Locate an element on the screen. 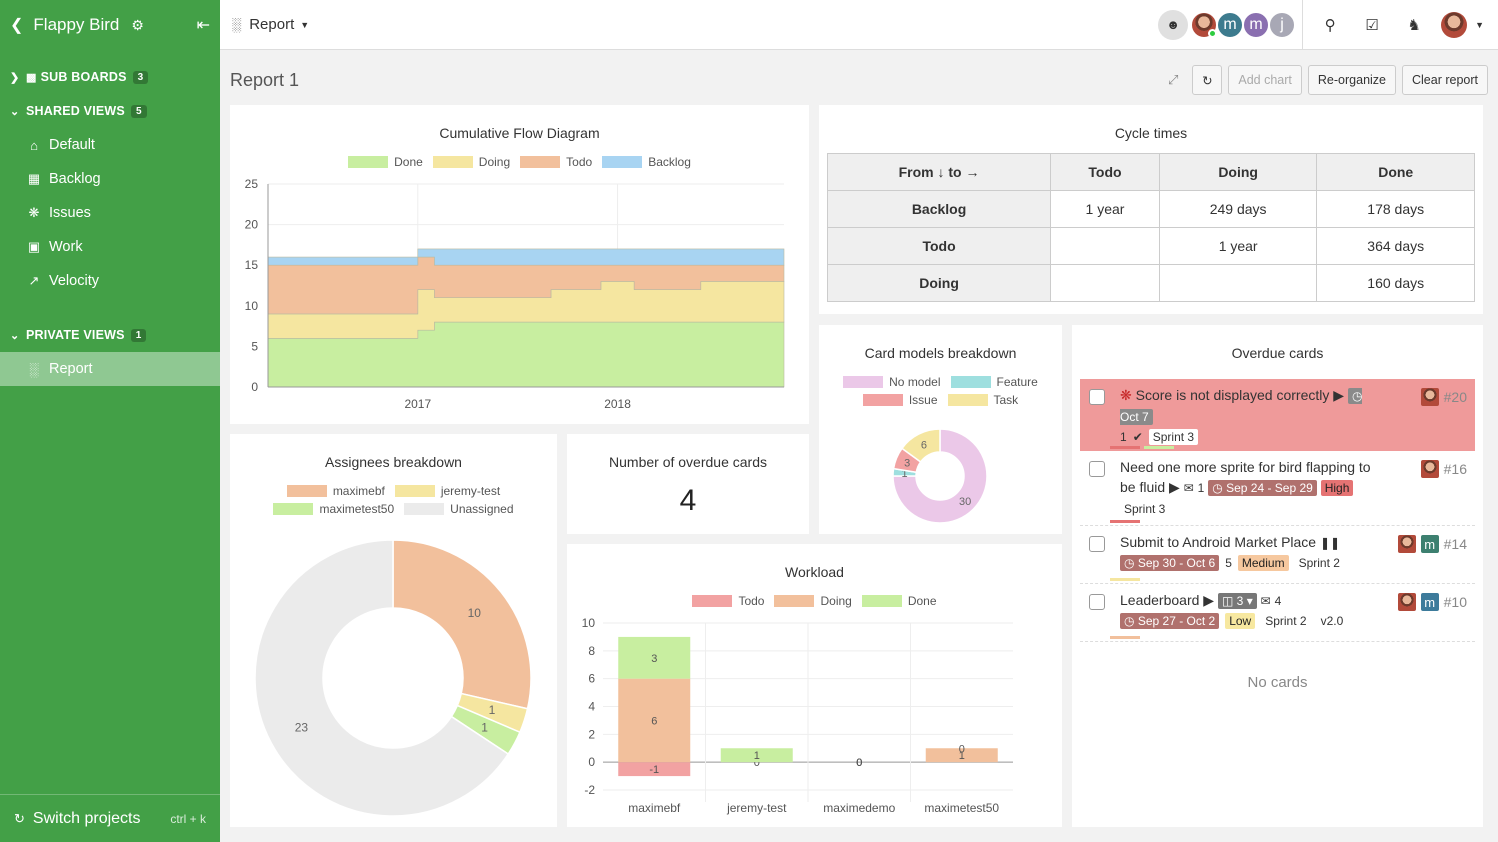  sidebar-item-velocity: ↗ Velocity is located at coordinates (110, 281).